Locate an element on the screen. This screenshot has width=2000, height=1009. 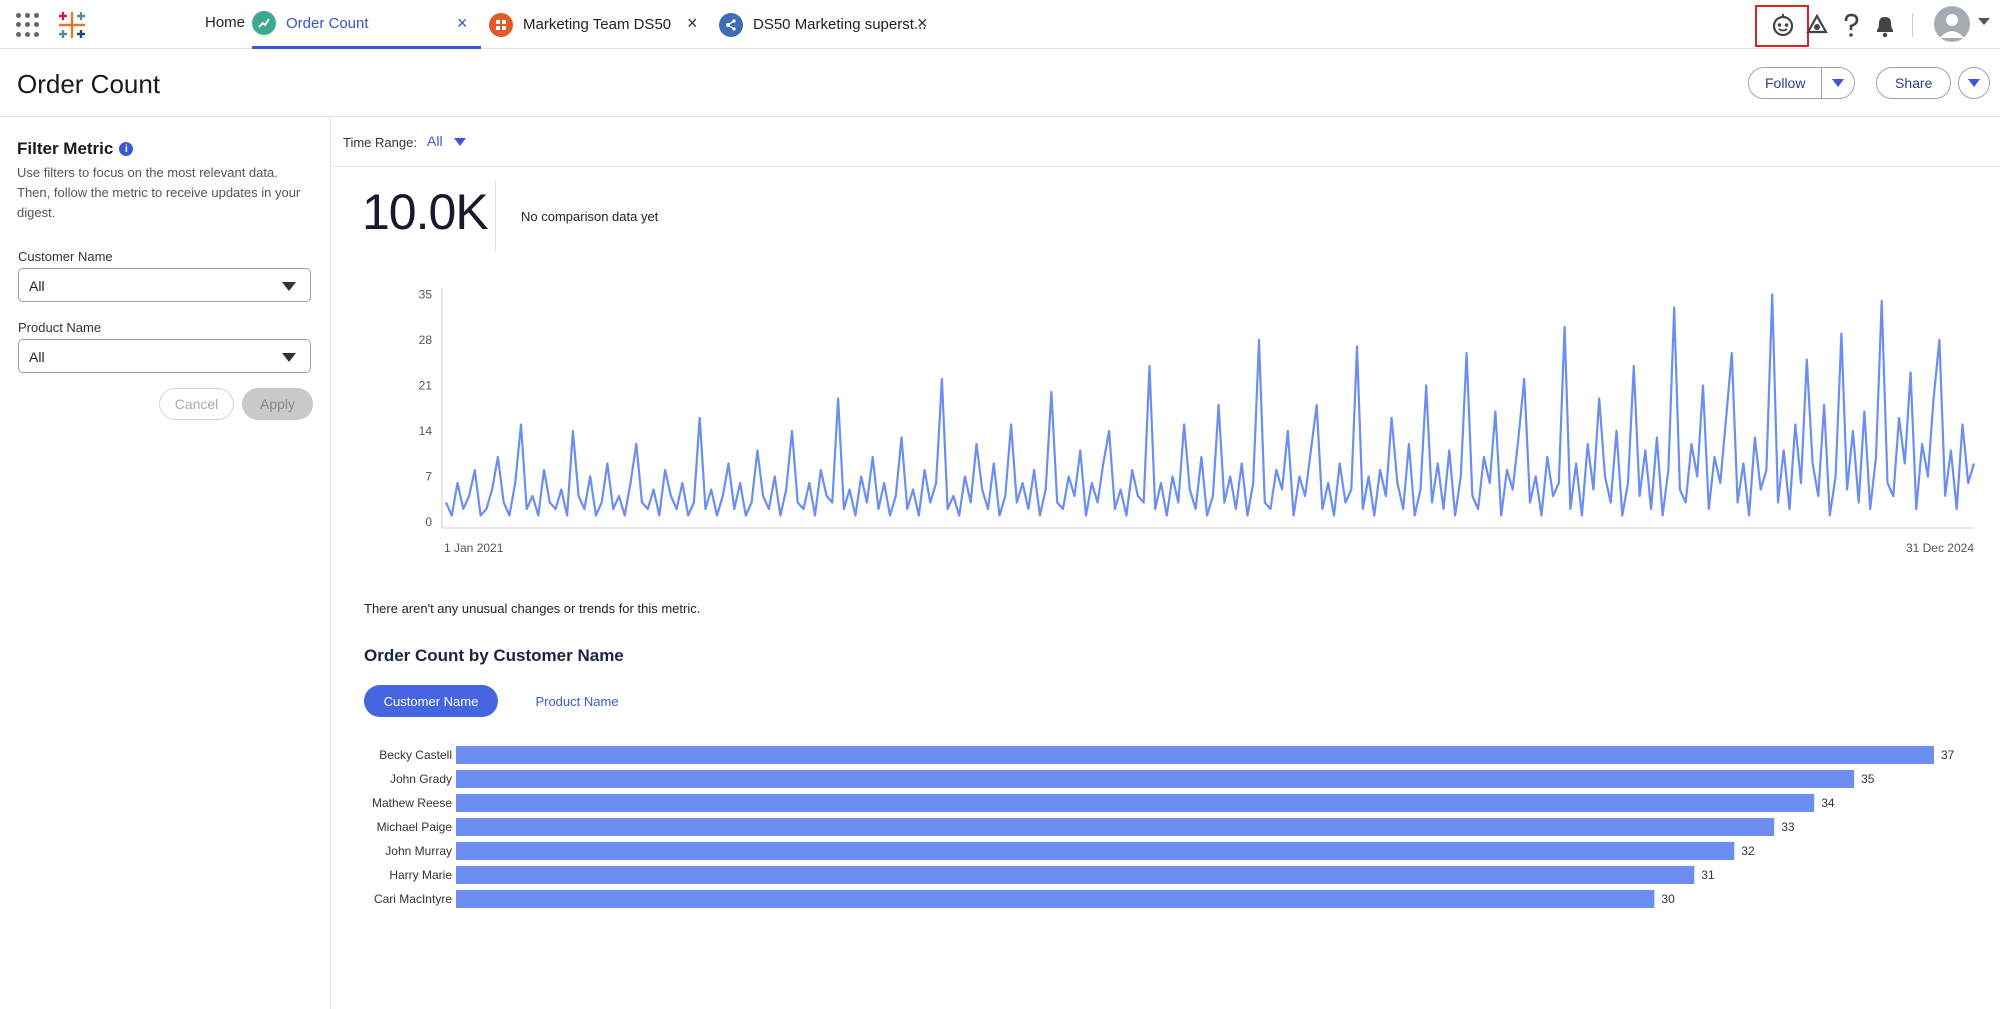
app-launcher-icon is located at coordinates (28, 25).